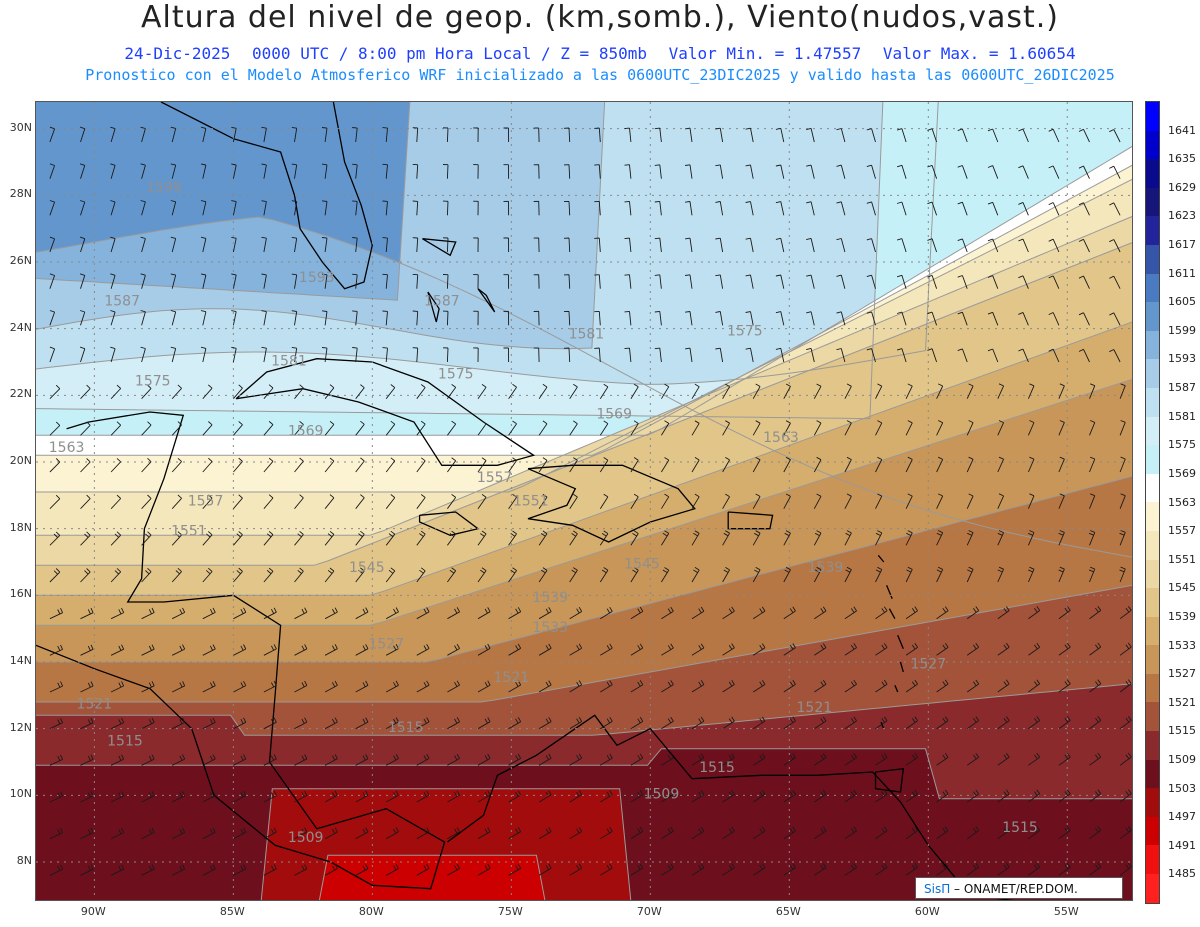 This screenshot has width=1200, height=927. I want to click on color-scale-label: 1533, so click(1182, 645).